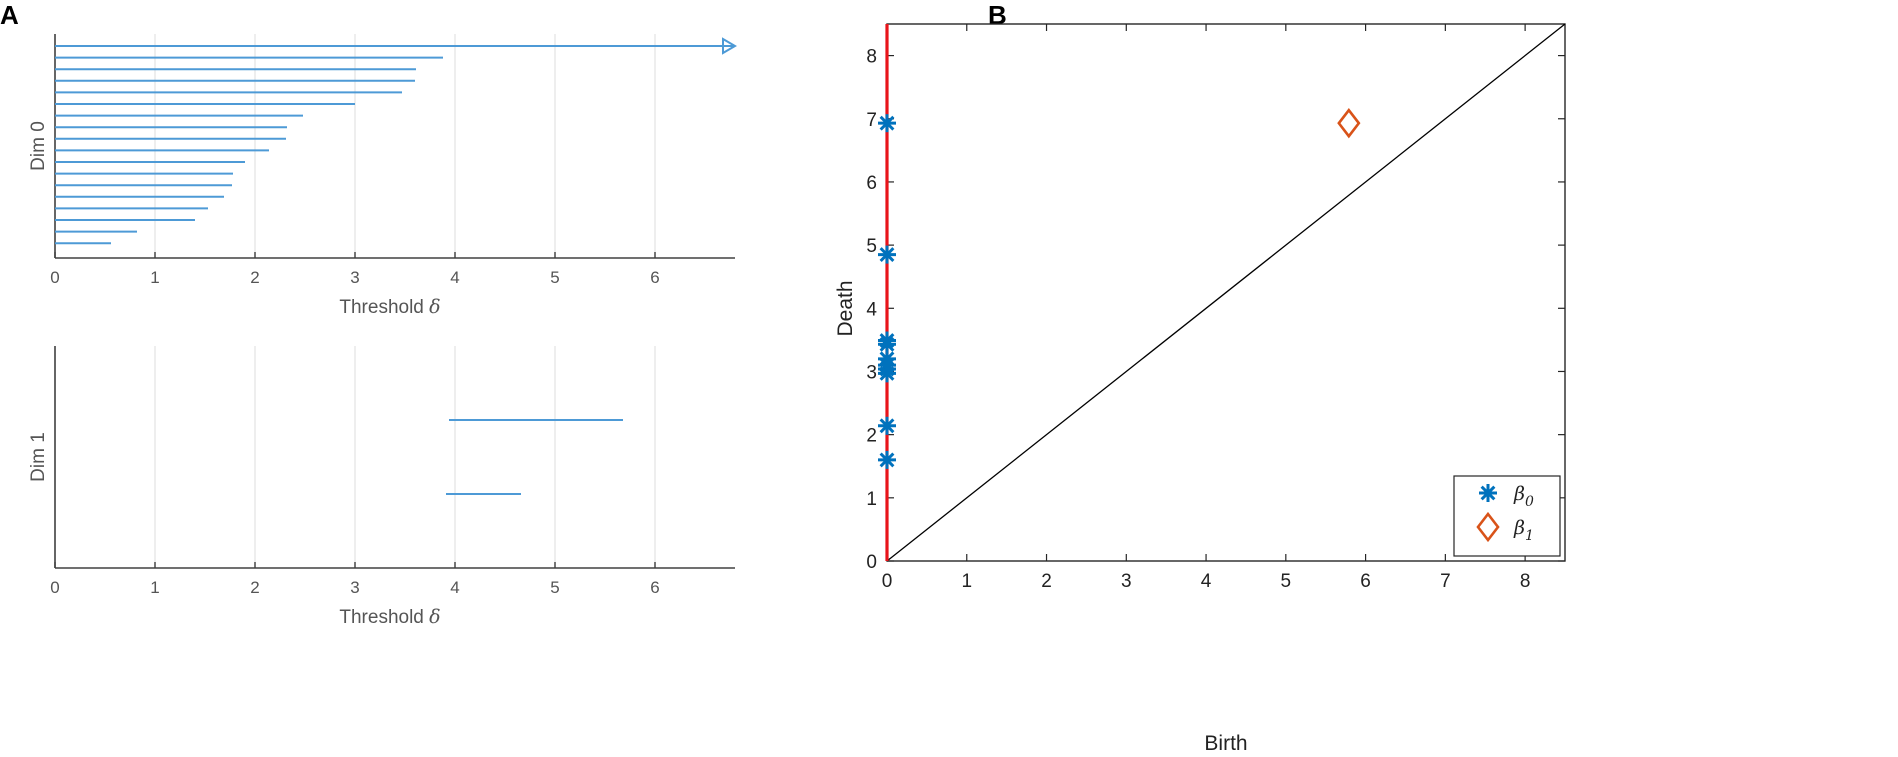 The width and height of the screenshot is (1898, 757). Describe the element at coordinates (871, 309) in the screenshot. I see `y-tick-label: 4` at that location.